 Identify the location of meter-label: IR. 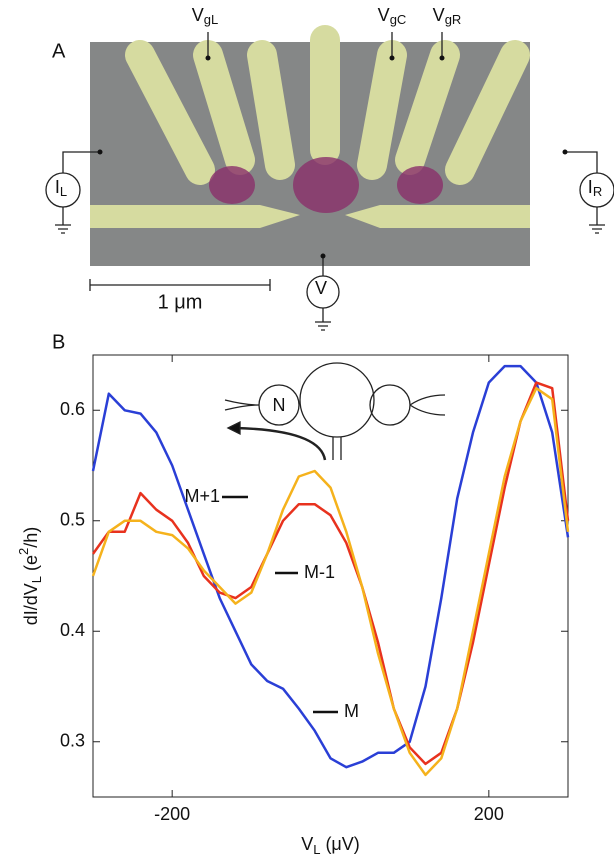
(595, 188).